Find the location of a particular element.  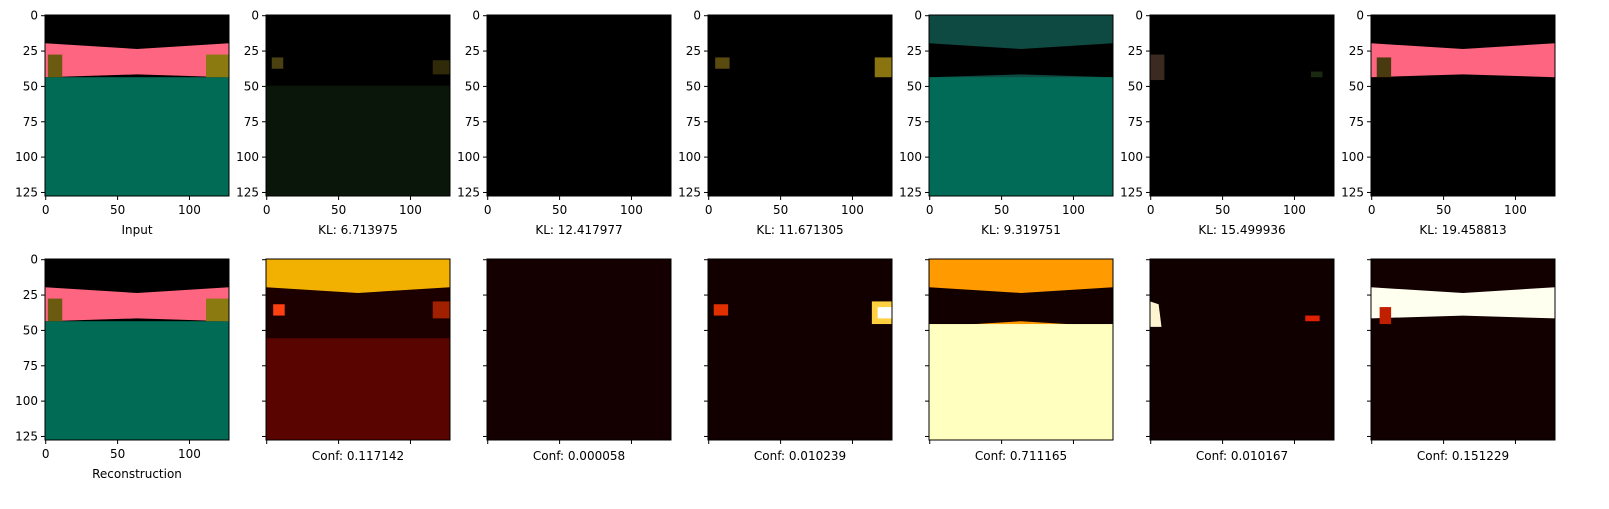

image-panel: 0 50 100 0 25 50 75 100 125 KL: 15.499936 is located at coordinates (1227, 123).